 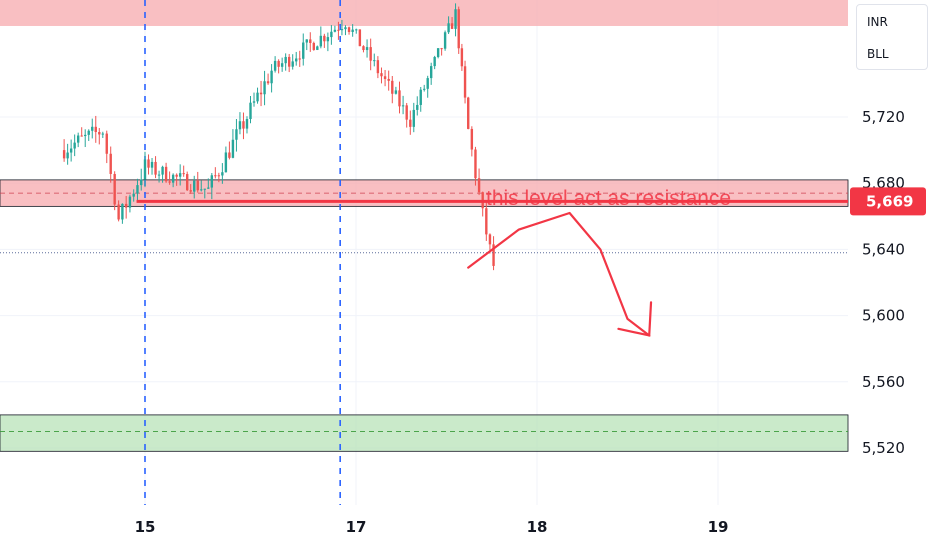 I want to click on y-tick-label: 5,520, so click(x=883, y=448).